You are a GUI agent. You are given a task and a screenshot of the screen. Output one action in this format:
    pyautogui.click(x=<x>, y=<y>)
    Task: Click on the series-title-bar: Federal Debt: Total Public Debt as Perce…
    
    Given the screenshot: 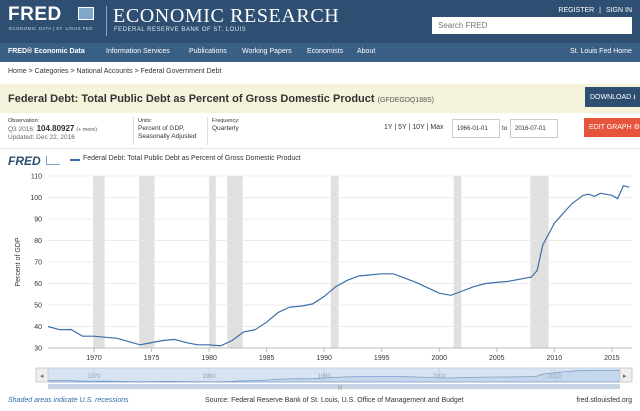 What is the action you would take?
    pyautogui.click(x=320, y=98)
    